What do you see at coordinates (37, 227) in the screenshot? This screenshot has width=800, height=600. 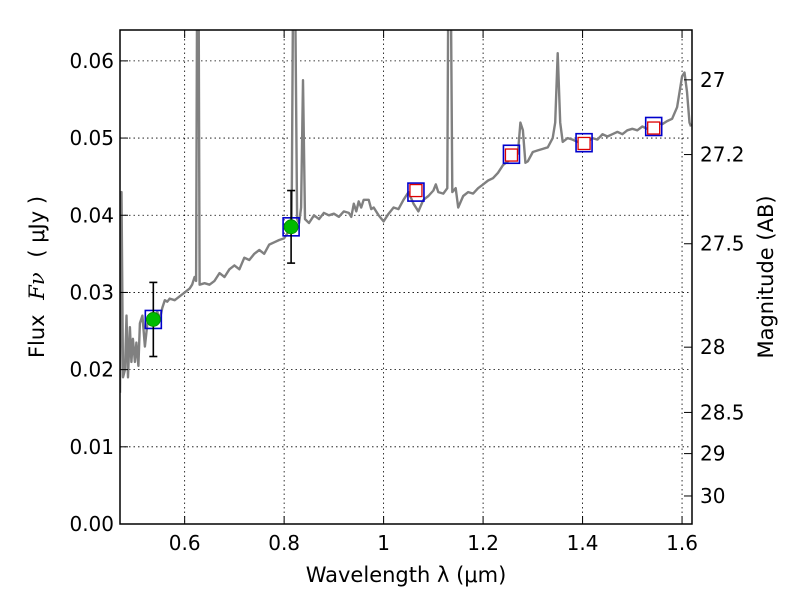 I see `y-axis-label-unit: ( μJy )` at bounding box center [37, 227].